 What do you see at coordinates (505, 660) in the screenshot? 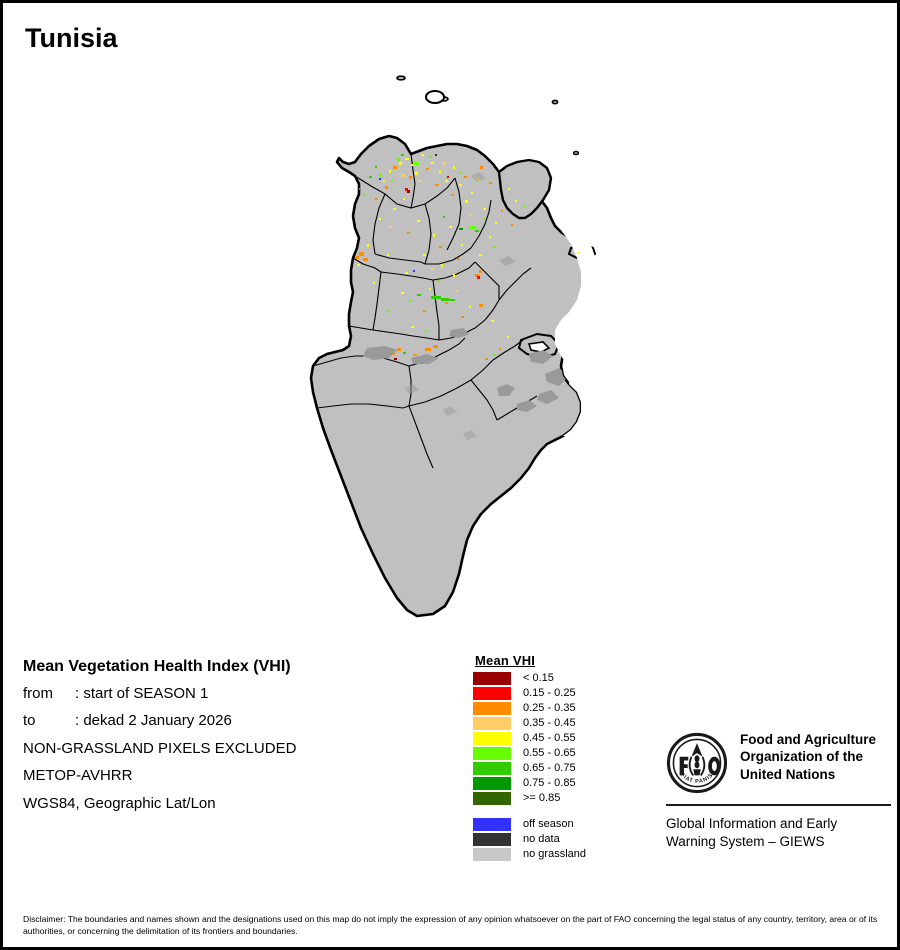
I see `legend-title: Mean VHI` at bounding box center [505, 660].